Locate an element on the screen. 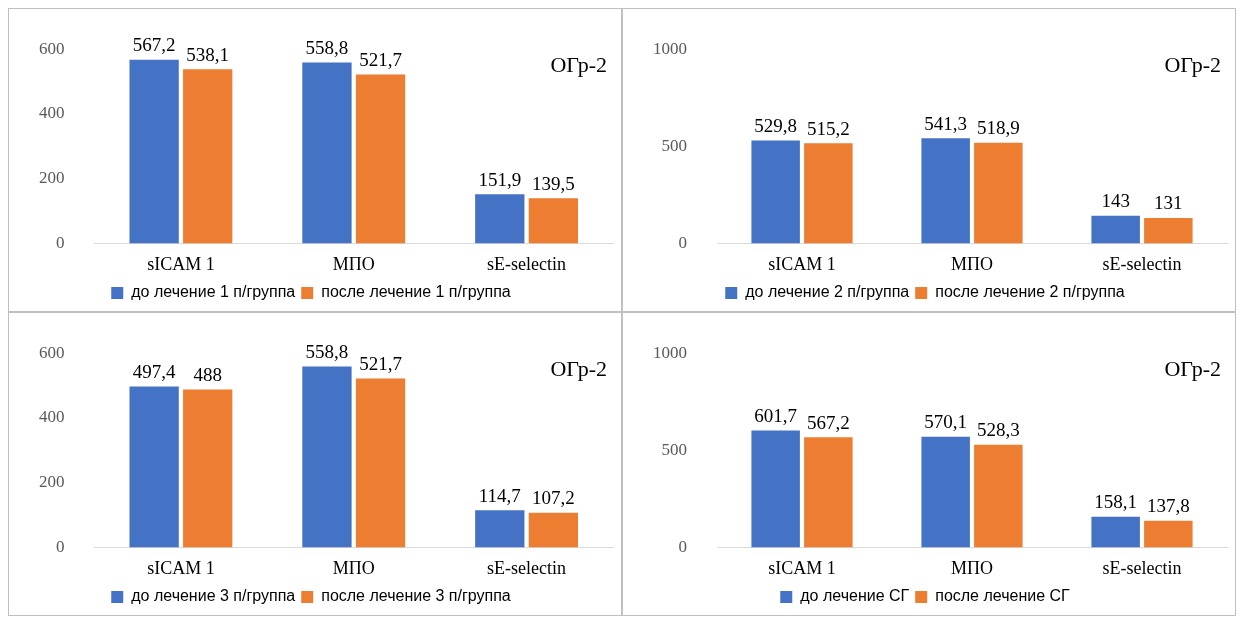 The image size is (1244, 628). data-label: 139,5 is located at coordinates (553, 183).